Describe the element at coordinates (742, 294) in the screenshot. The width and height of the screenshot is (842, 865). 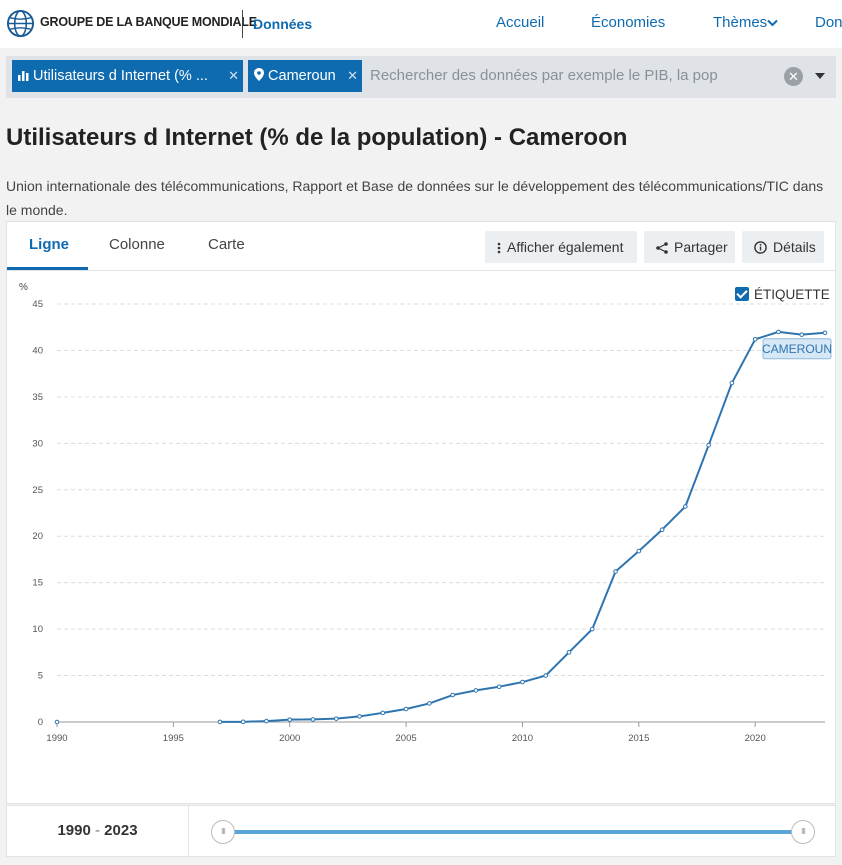
I see `label-checkbox` at that location.